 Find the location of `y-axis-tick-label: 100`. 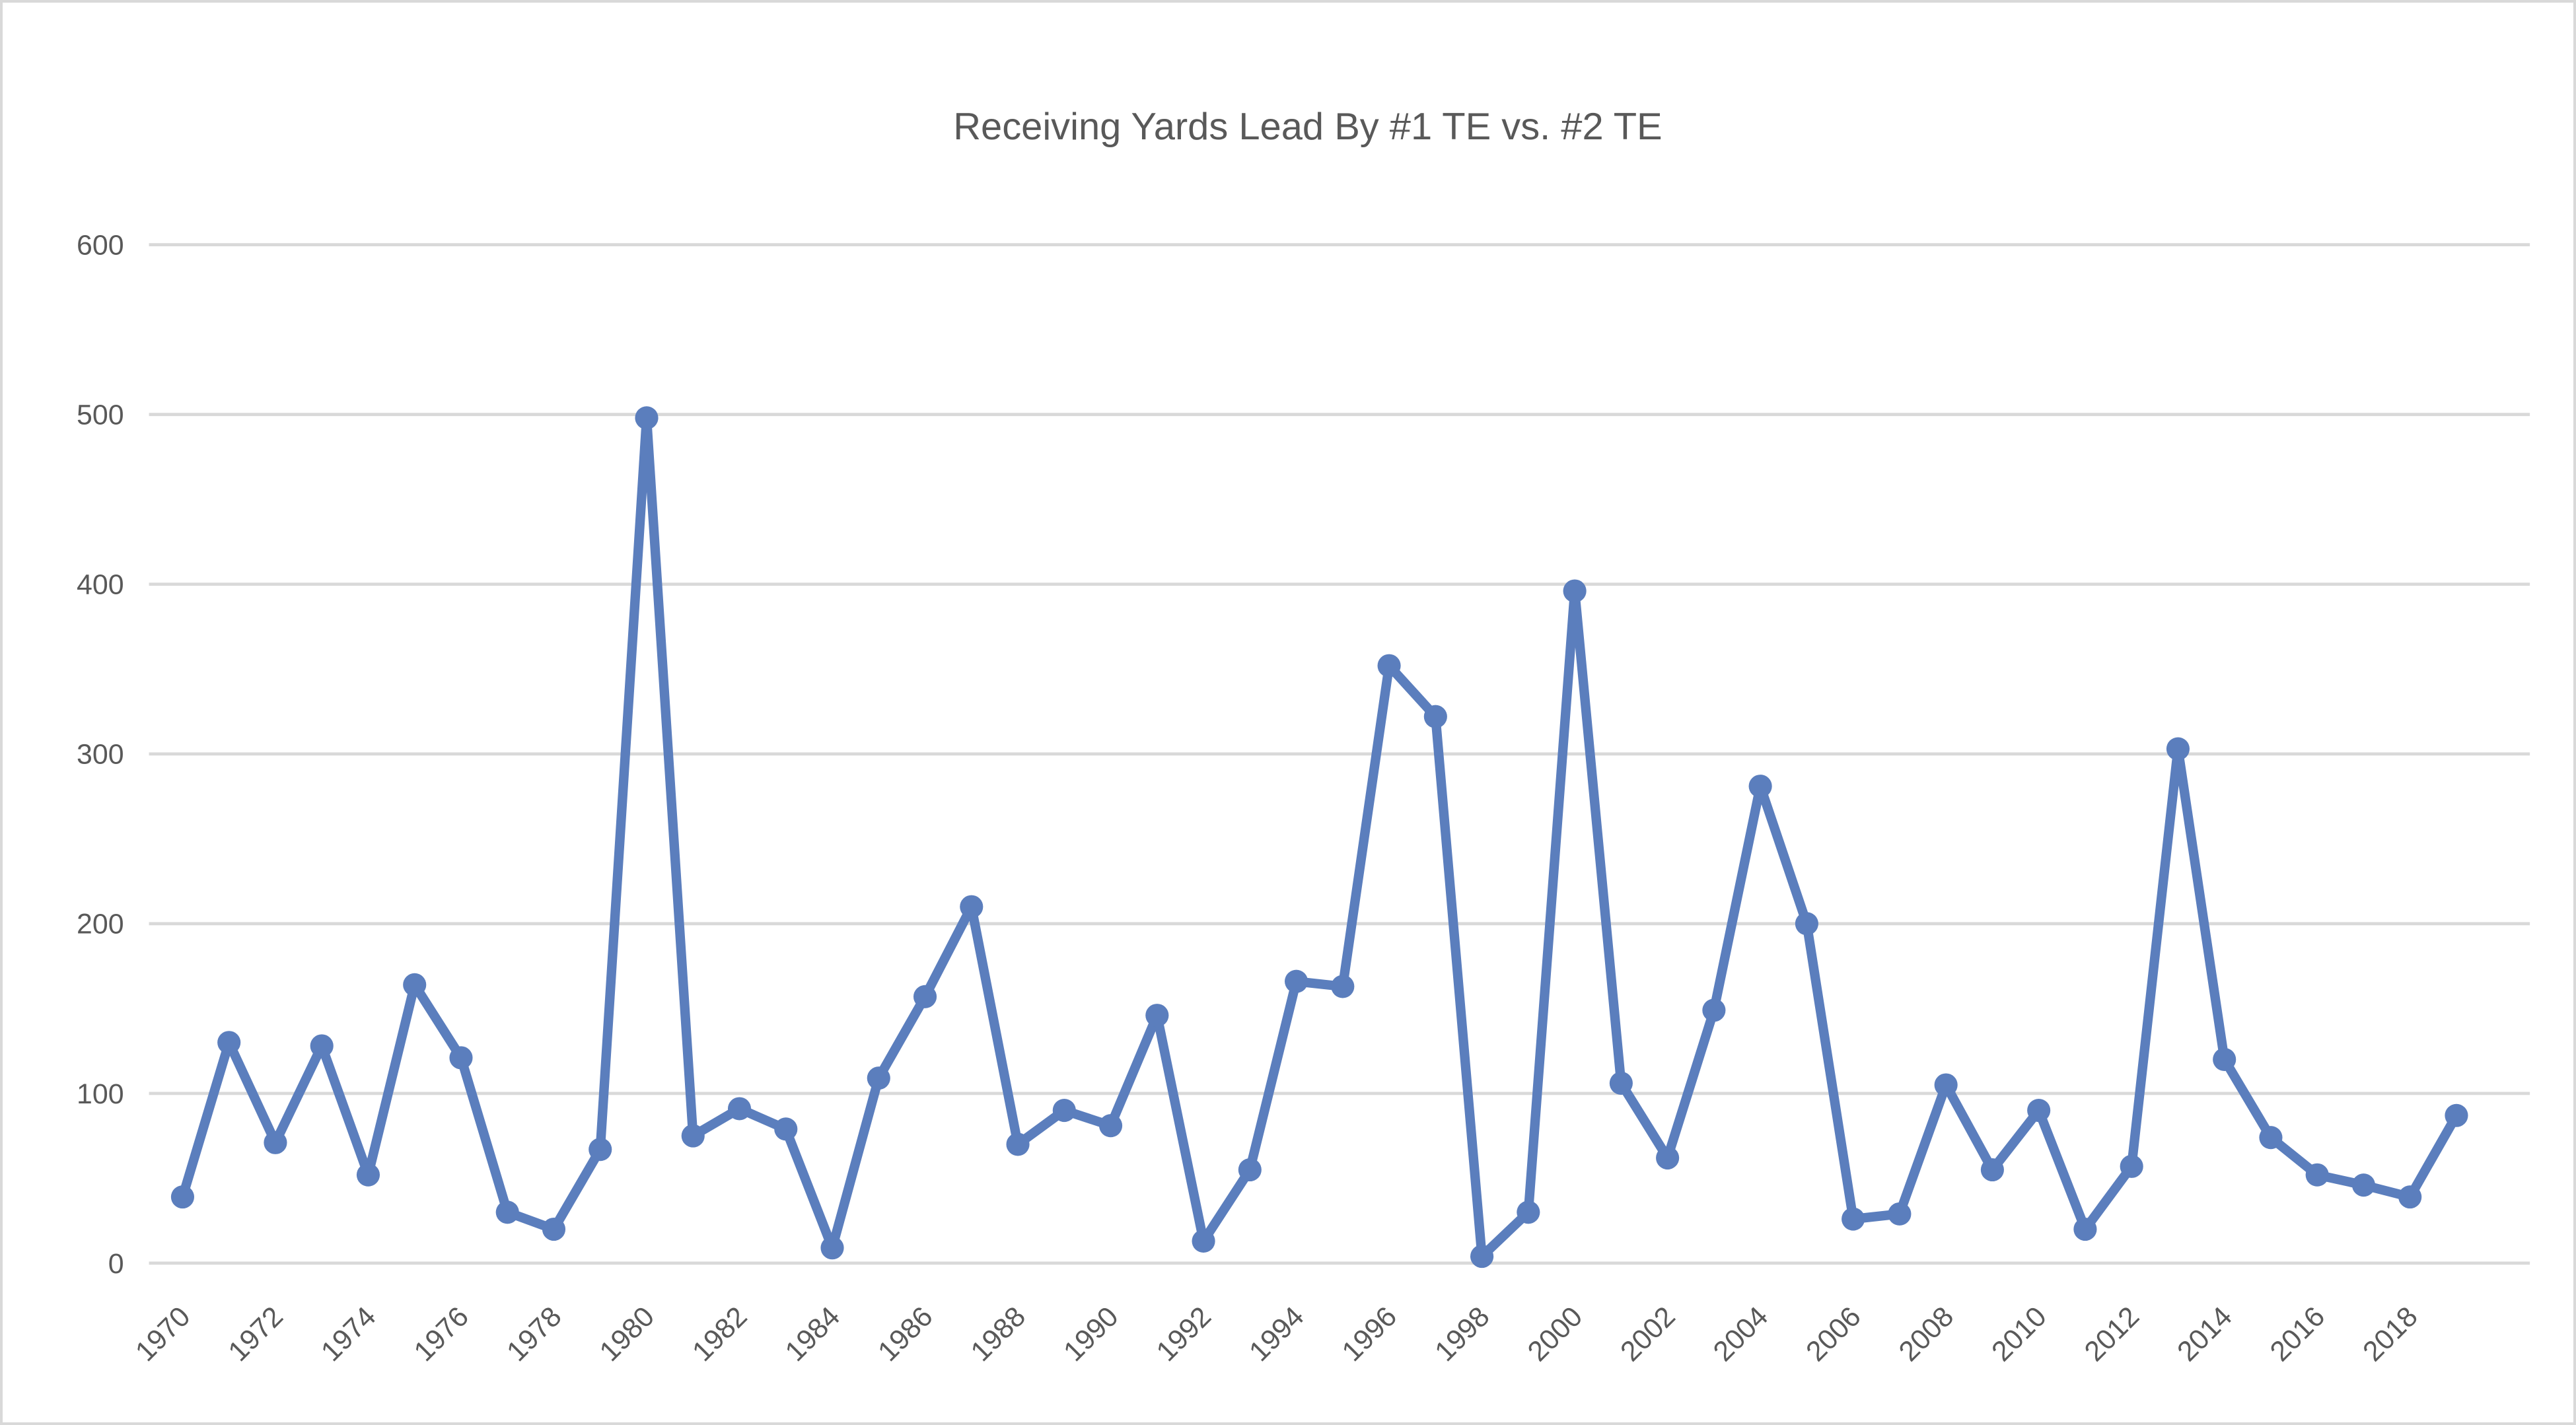

y-axis-tick-label: 100 is located at coordinates (101, 1094).